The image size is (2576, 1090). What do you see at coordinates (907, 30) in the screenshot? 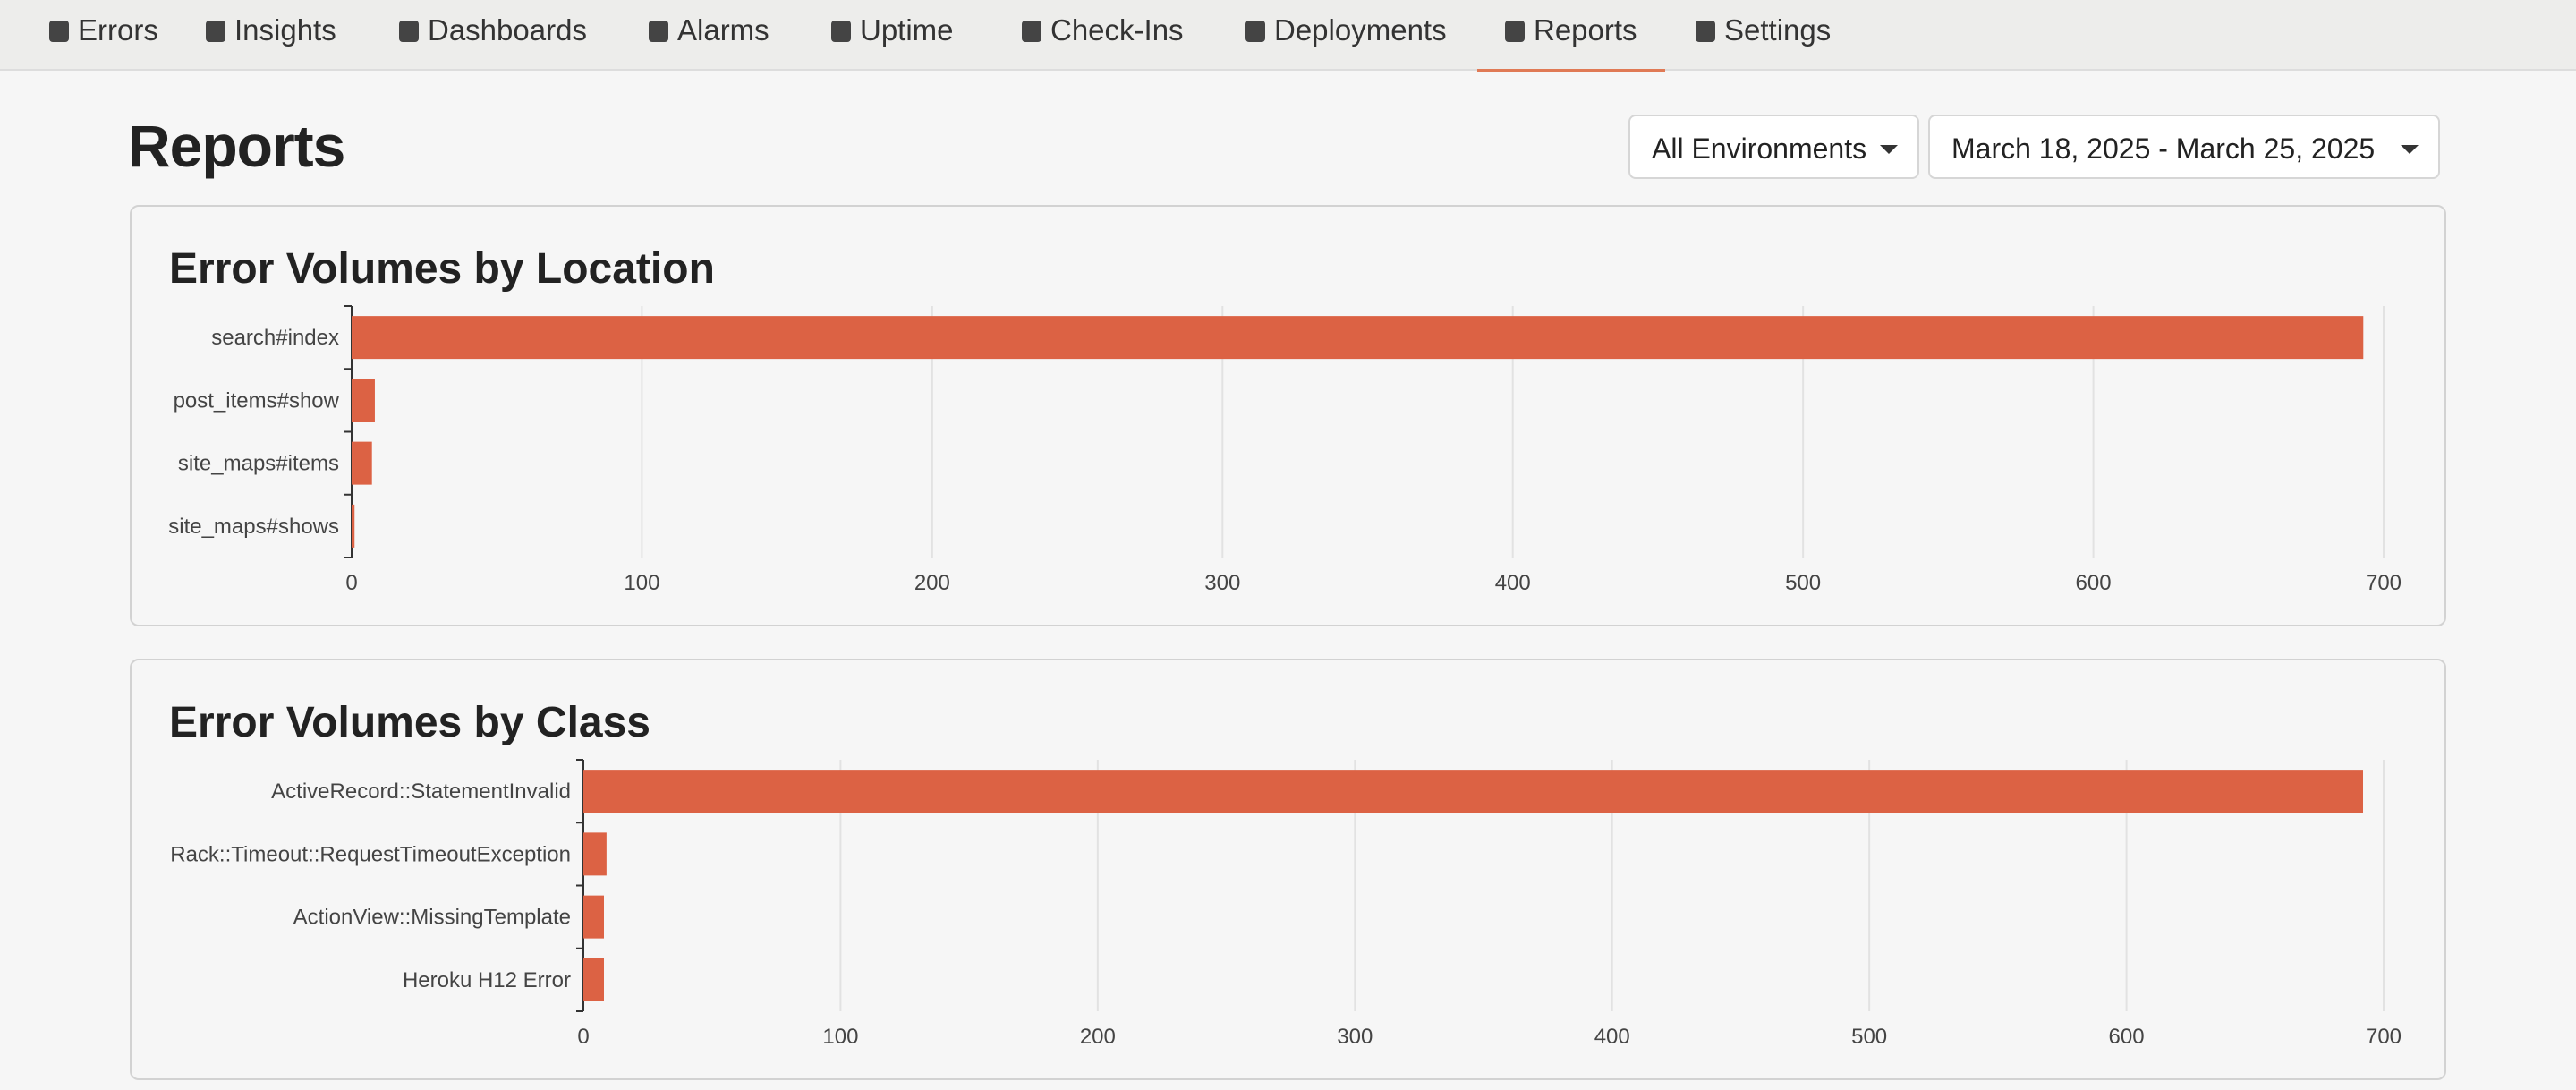
I see `nav-label: Uptime` at bounding box center [907, 30].